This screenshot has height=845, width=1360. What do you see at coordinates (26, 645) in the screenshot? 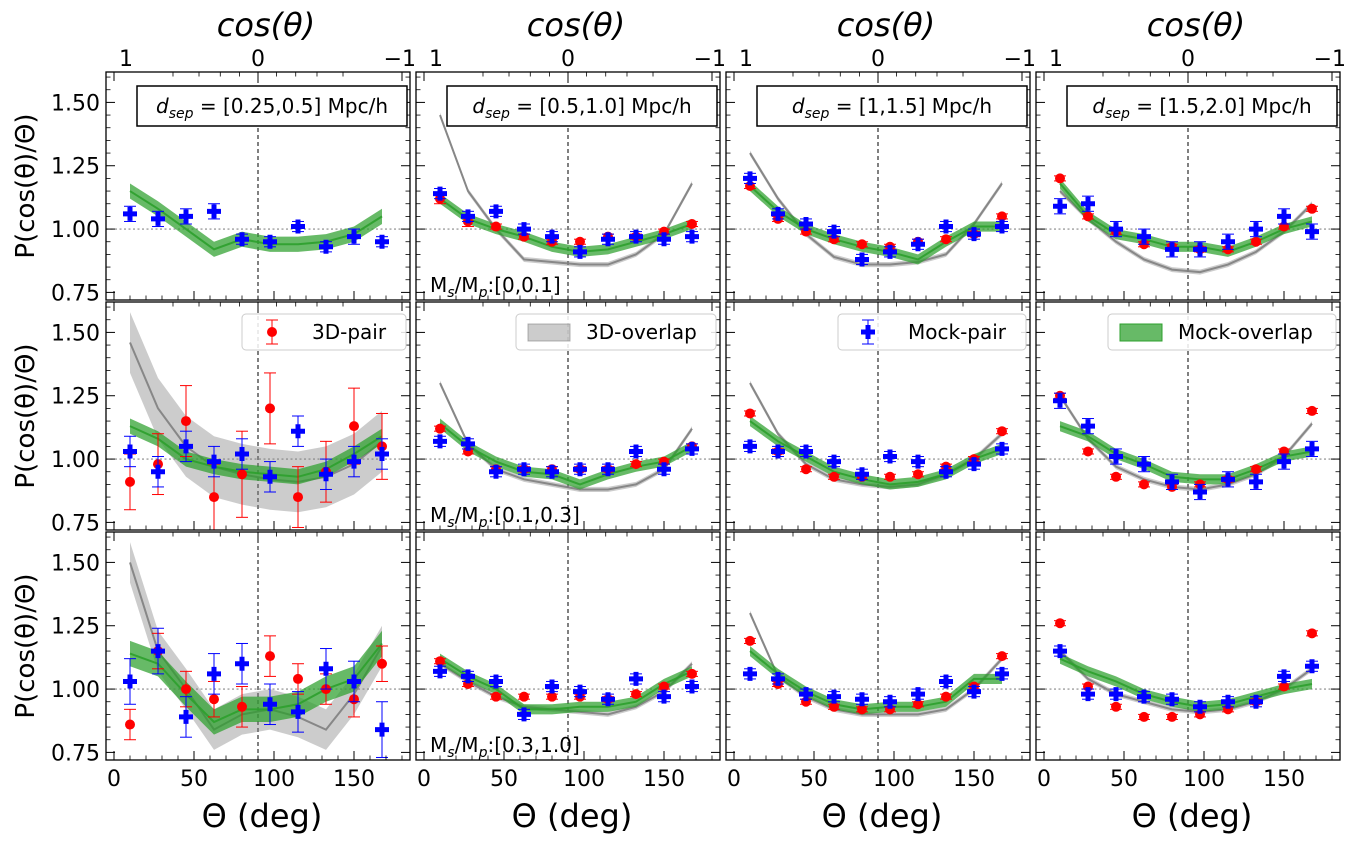
I see `y-axis-title: P(cos(θ)/Θ)` at bounding box center [26, 645].